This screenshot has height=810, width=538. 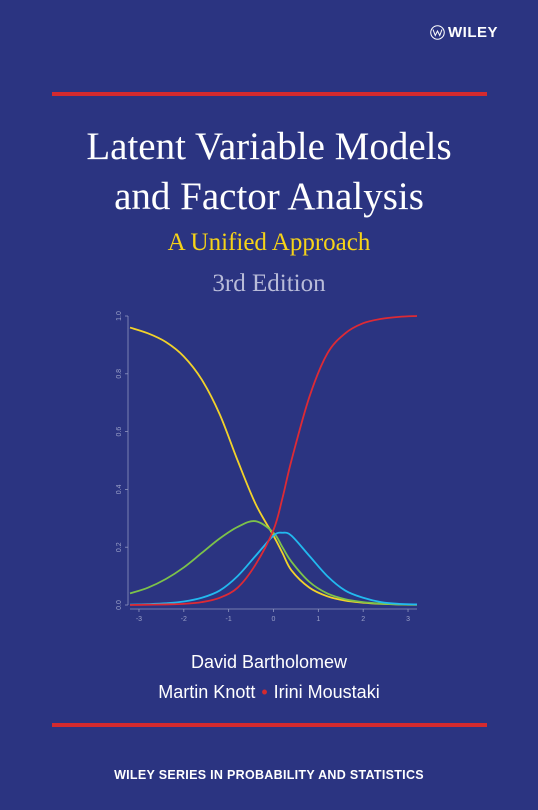 I want to click on author-knott: Martin Knott, so click(x=207, y=692).